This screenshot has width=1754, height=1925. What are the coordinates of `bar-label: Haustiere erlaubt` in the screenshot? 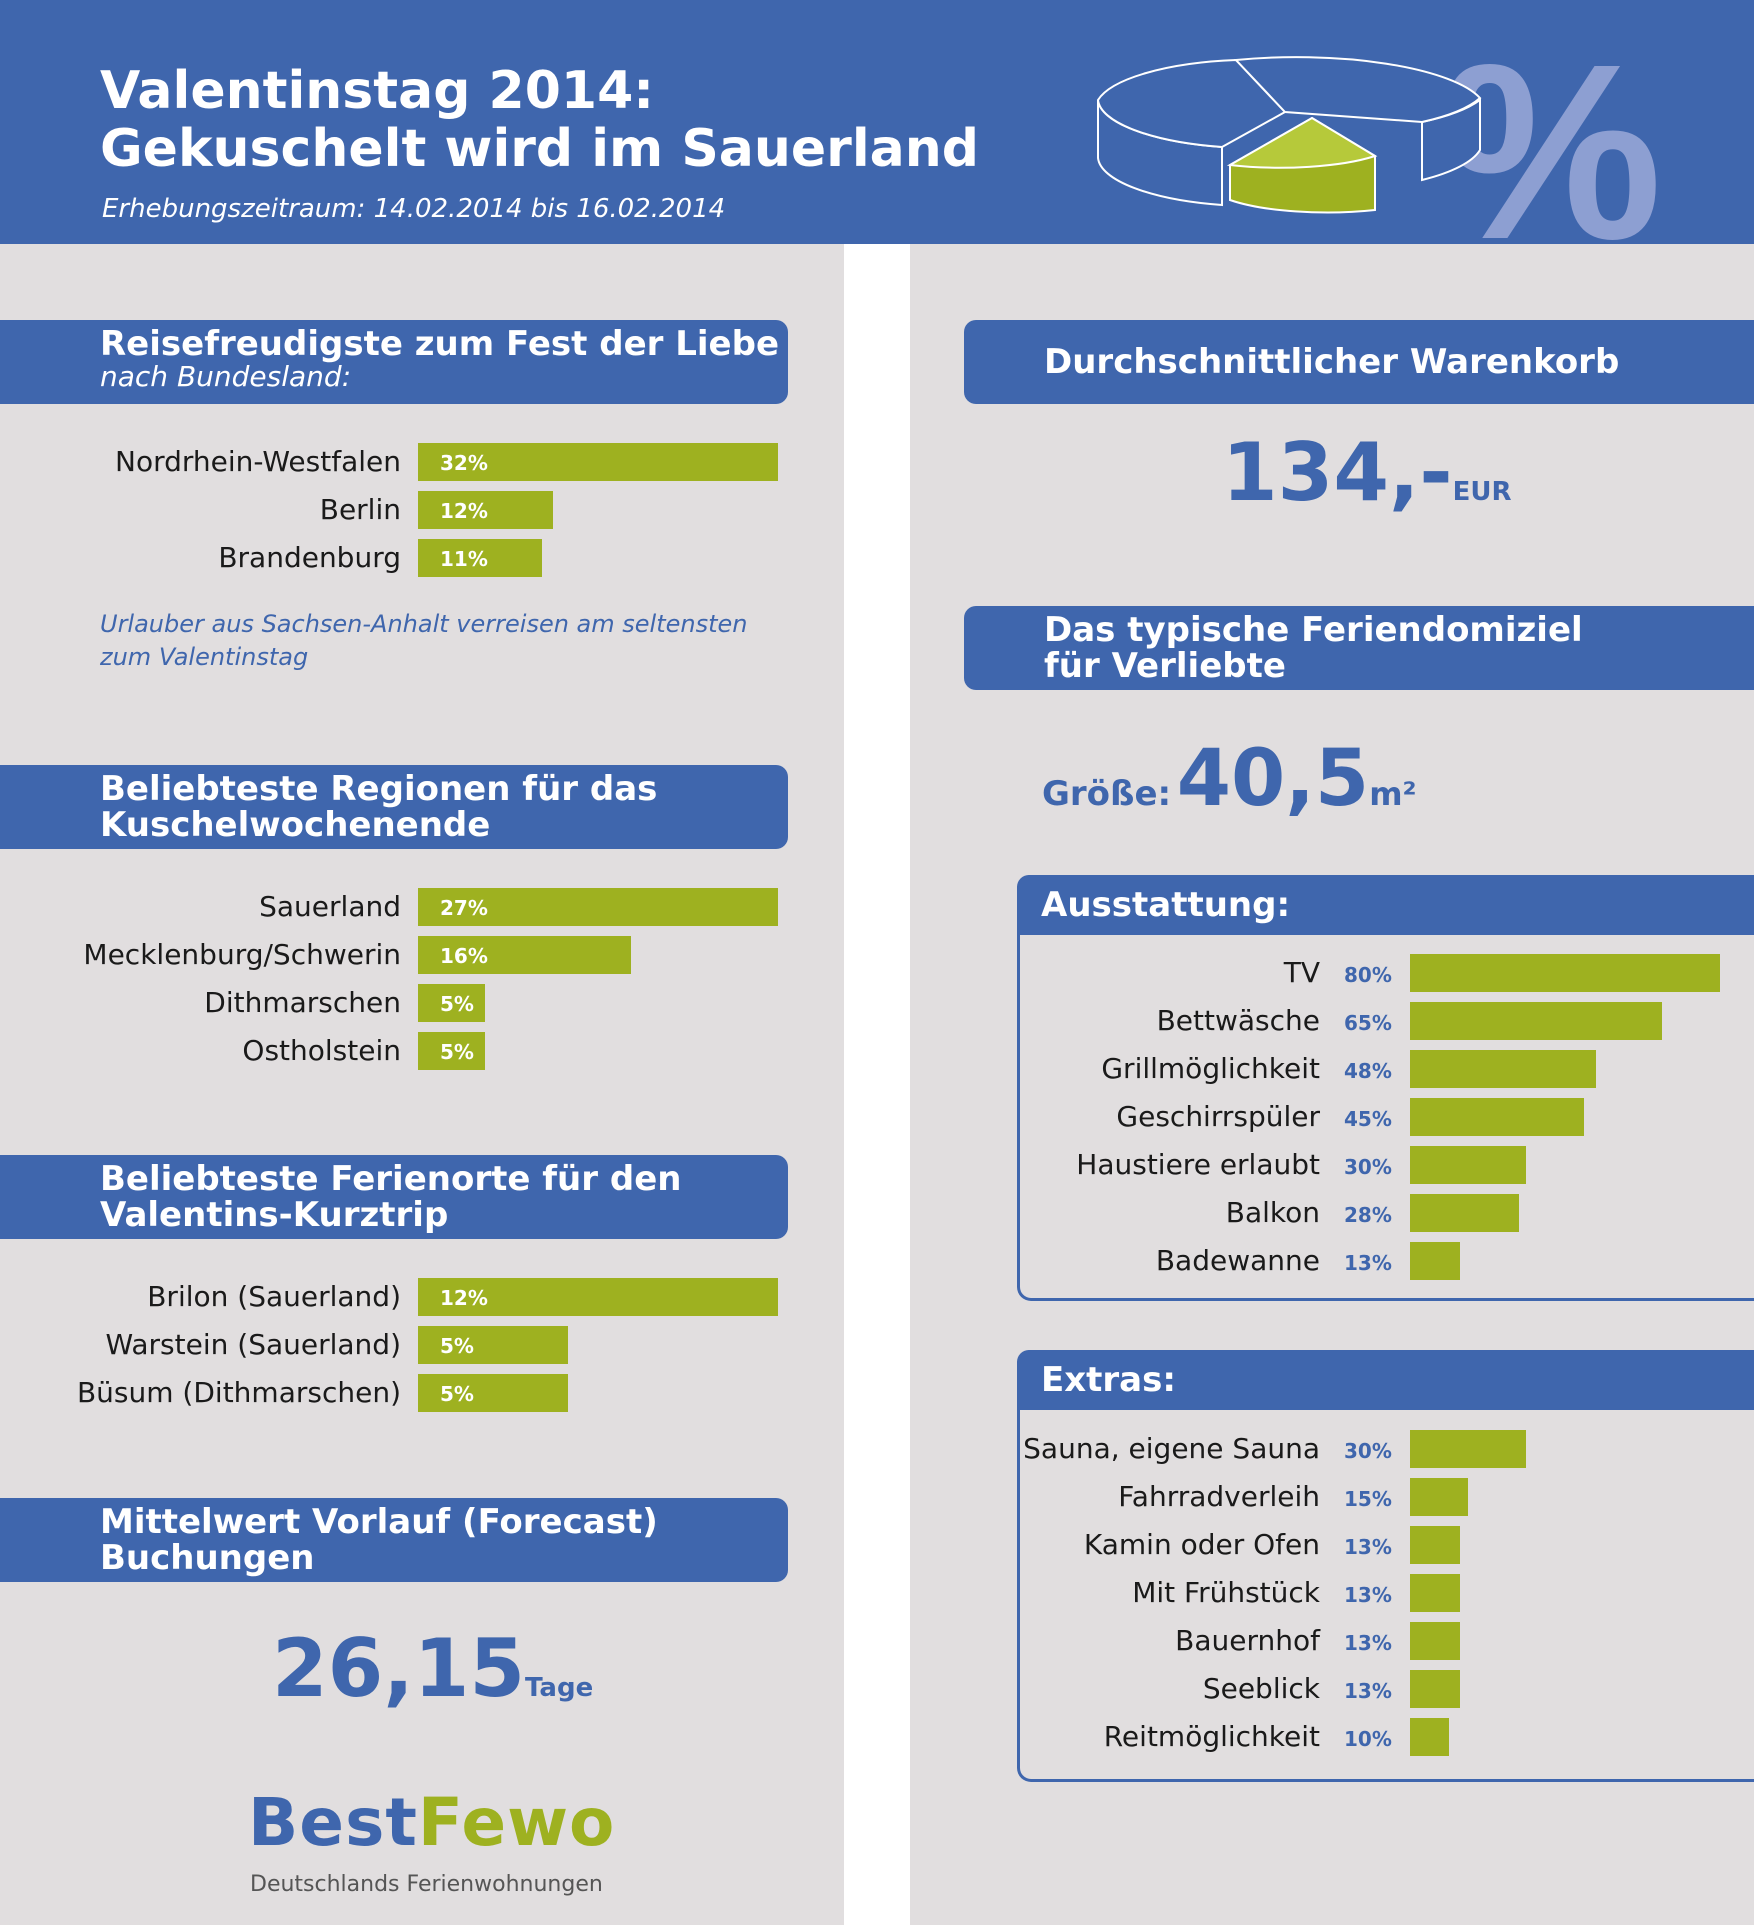 It's located at (1198, 1164).